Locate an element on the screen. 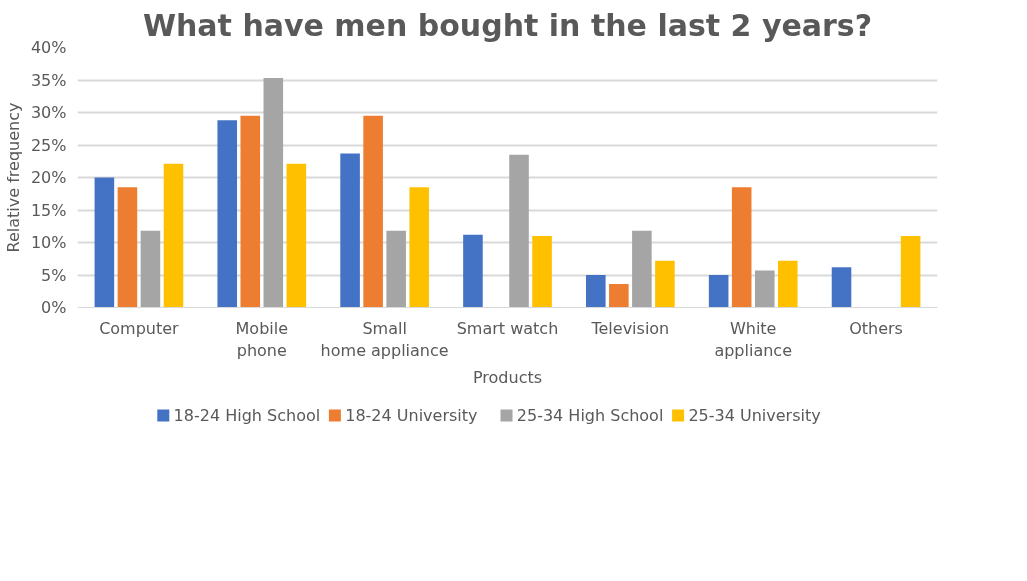  x-tick-label: Computer is located at coordinates (139, 328).